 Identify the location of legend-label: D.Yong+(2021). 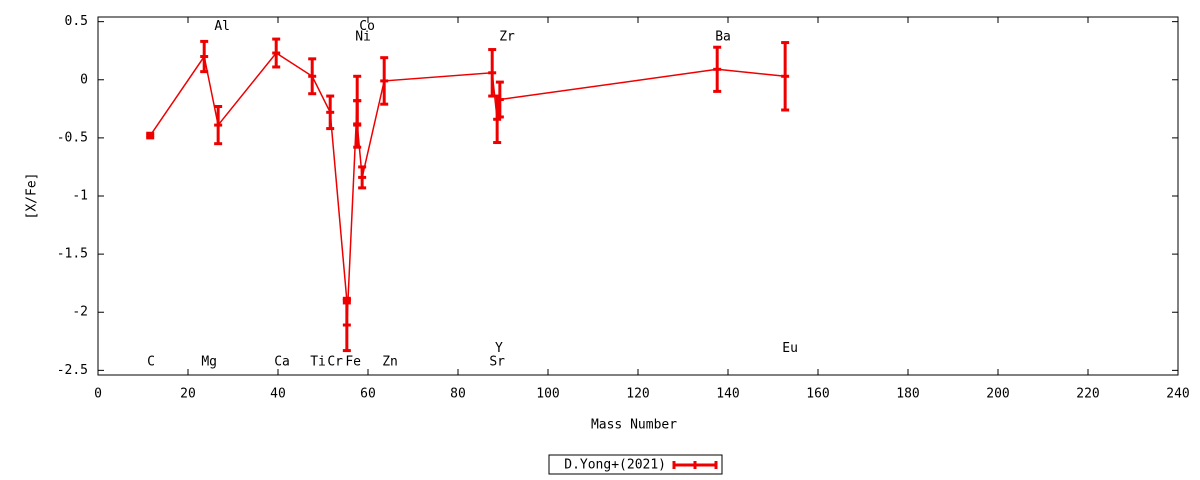
(615, 465).